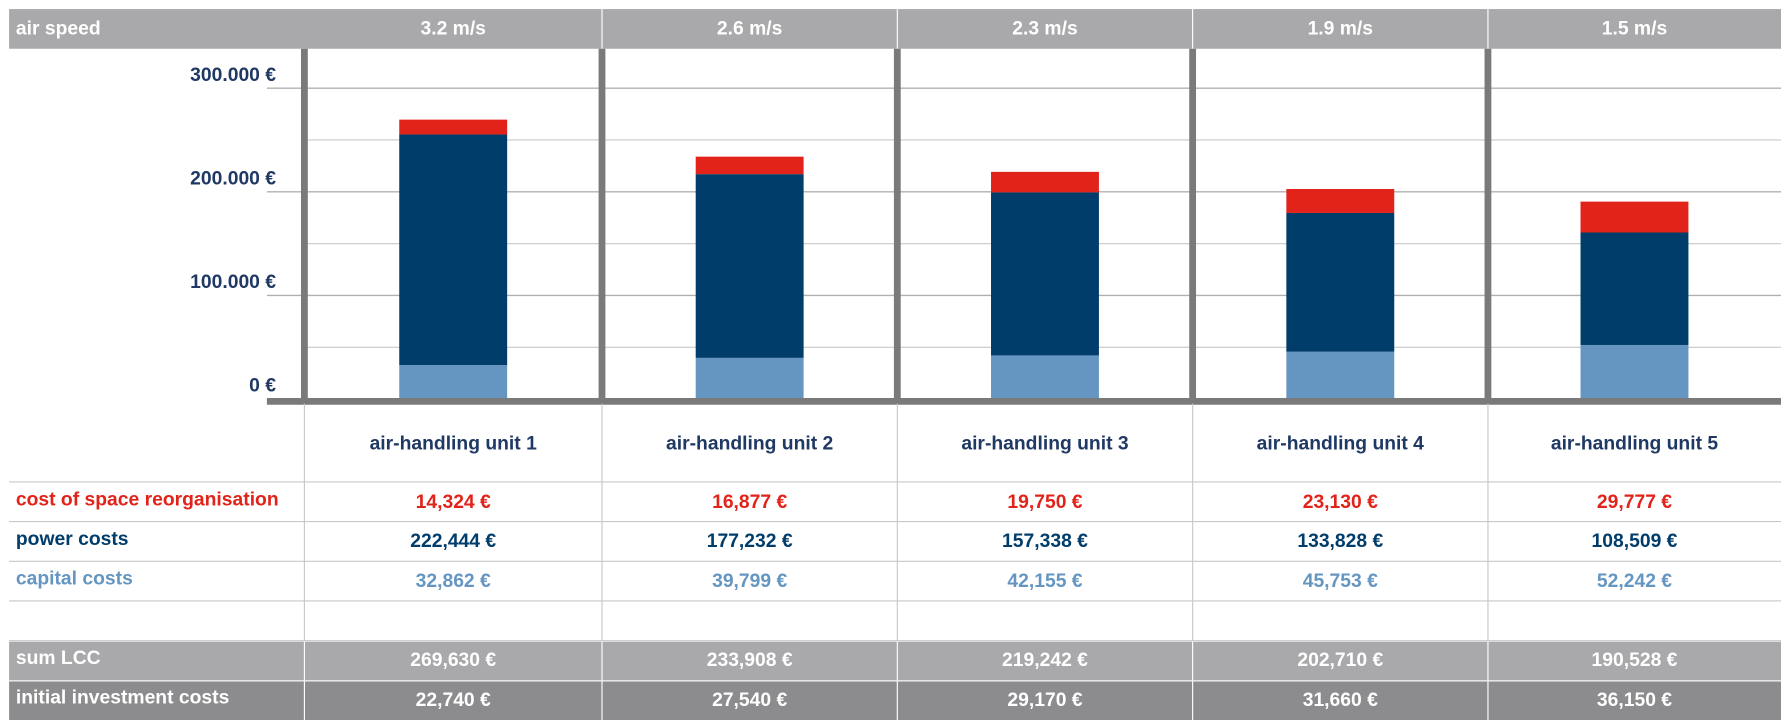 The image size is (1781, 720). I want to click on category-label: air-handling unit 1, so click(454, 444).